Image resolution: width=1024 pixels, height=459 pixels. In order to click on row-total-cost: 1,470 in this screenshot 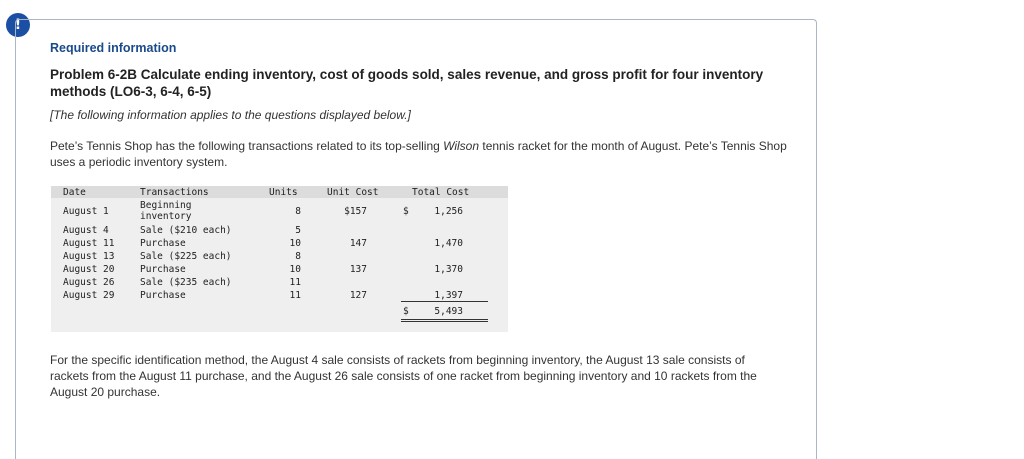, I will do `click(448, 243)`.